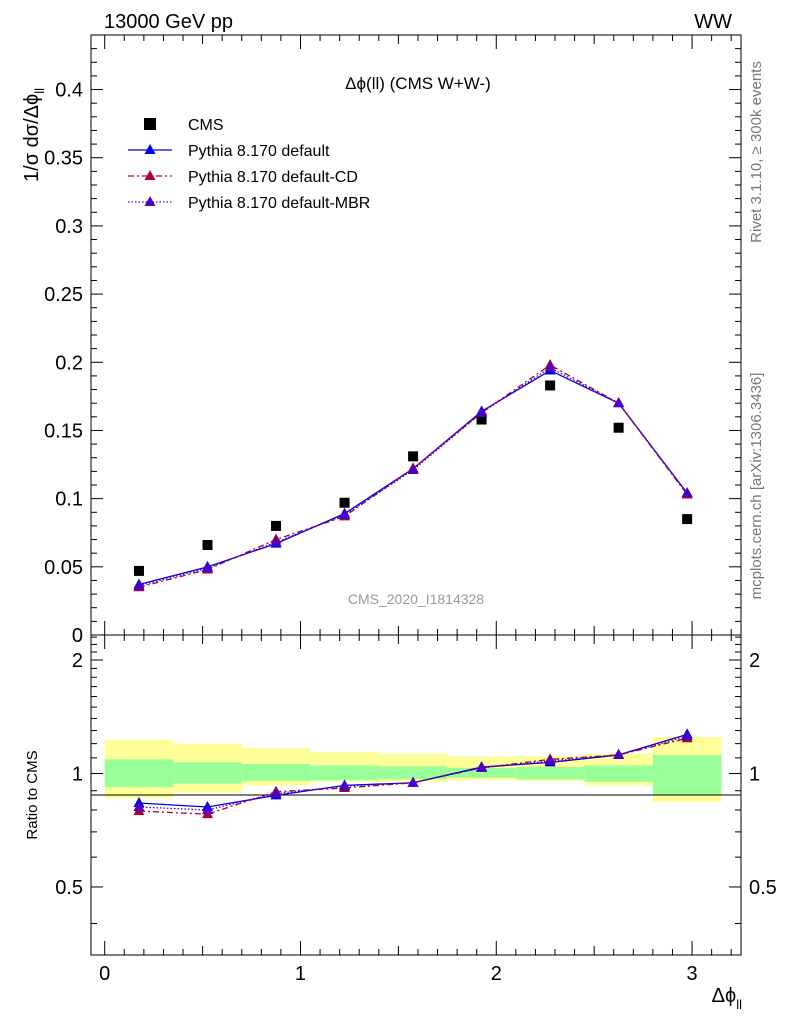 The height and width of the screenshot is (1024, 786). Describe the element at coordinates (150, 124) in the screenshot. I see `legend-marker-square` at that location.